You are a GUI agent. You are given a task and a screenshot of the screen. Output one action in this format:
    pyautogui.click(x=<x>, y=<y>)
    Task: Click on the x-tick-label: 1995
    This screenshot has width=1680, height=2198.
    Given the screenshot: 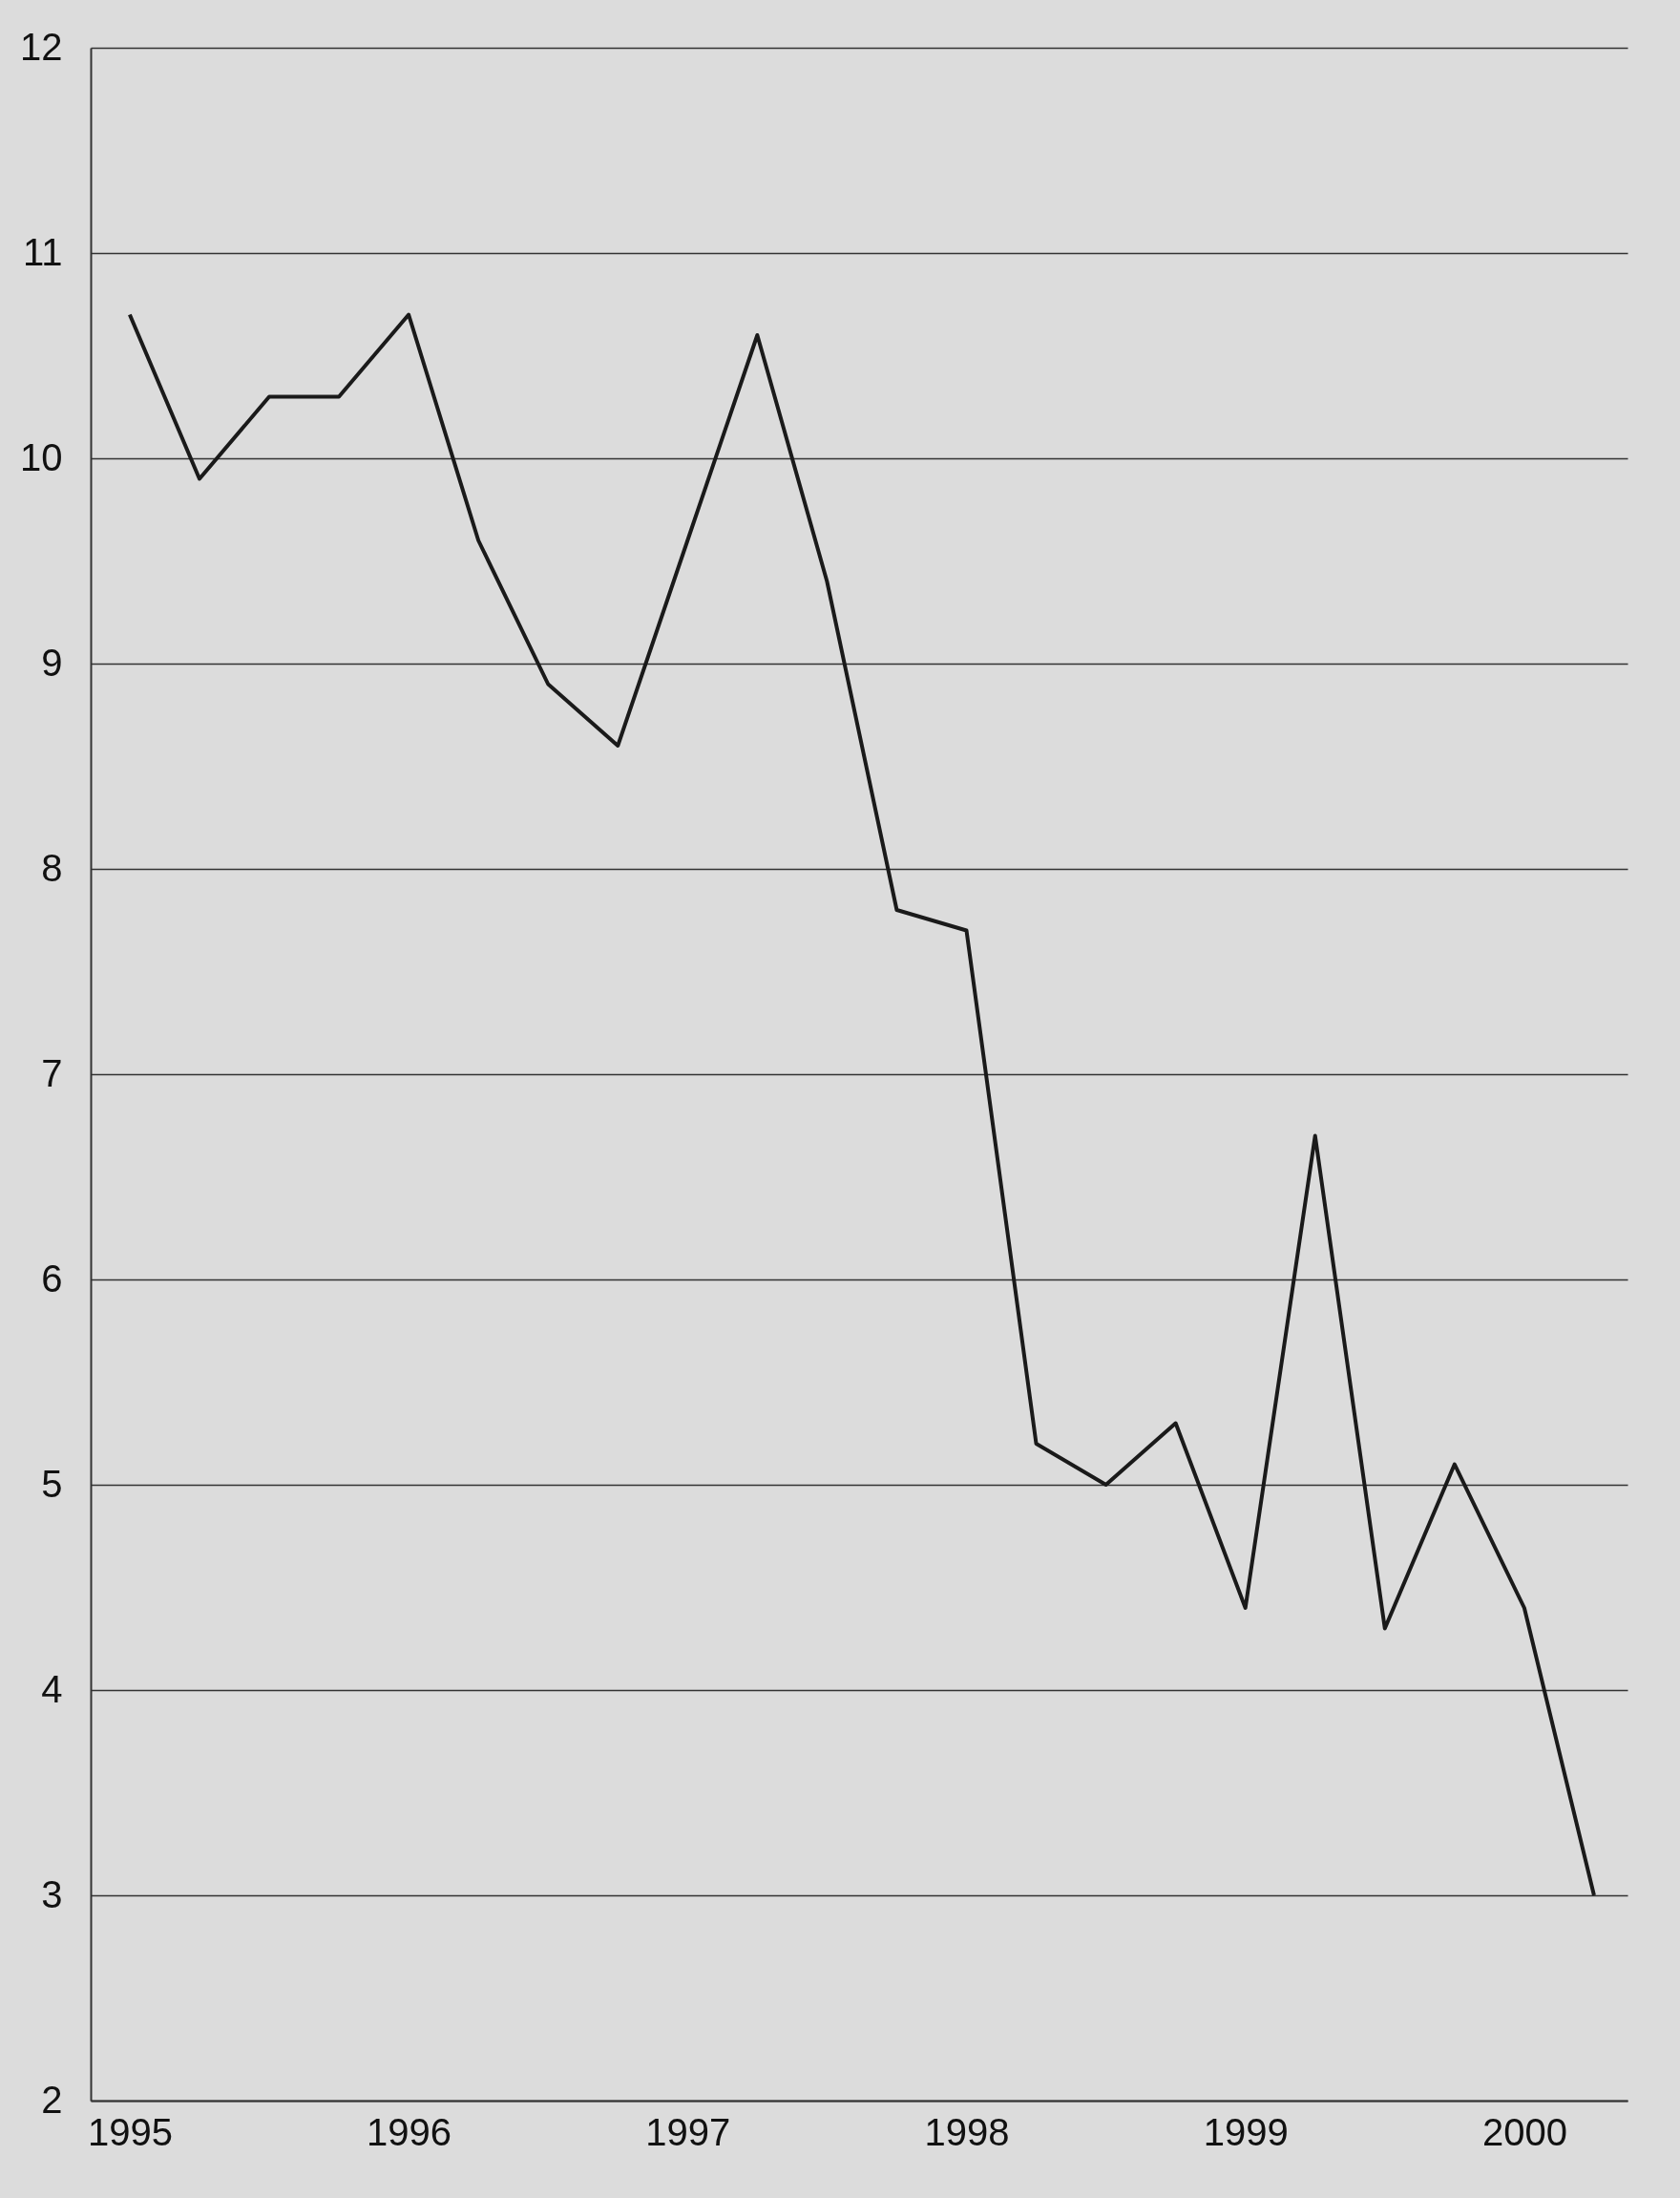 What is the action you would take?
    pyautogui.click(x=130, y=2131)
    